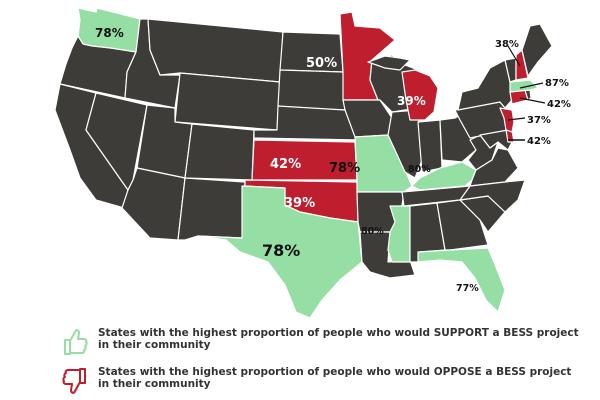 This screenshot has width=600, height=400. Describe the element at coordinates (492, 196) in the screenshot. I see `state-north-carolina` at that location.